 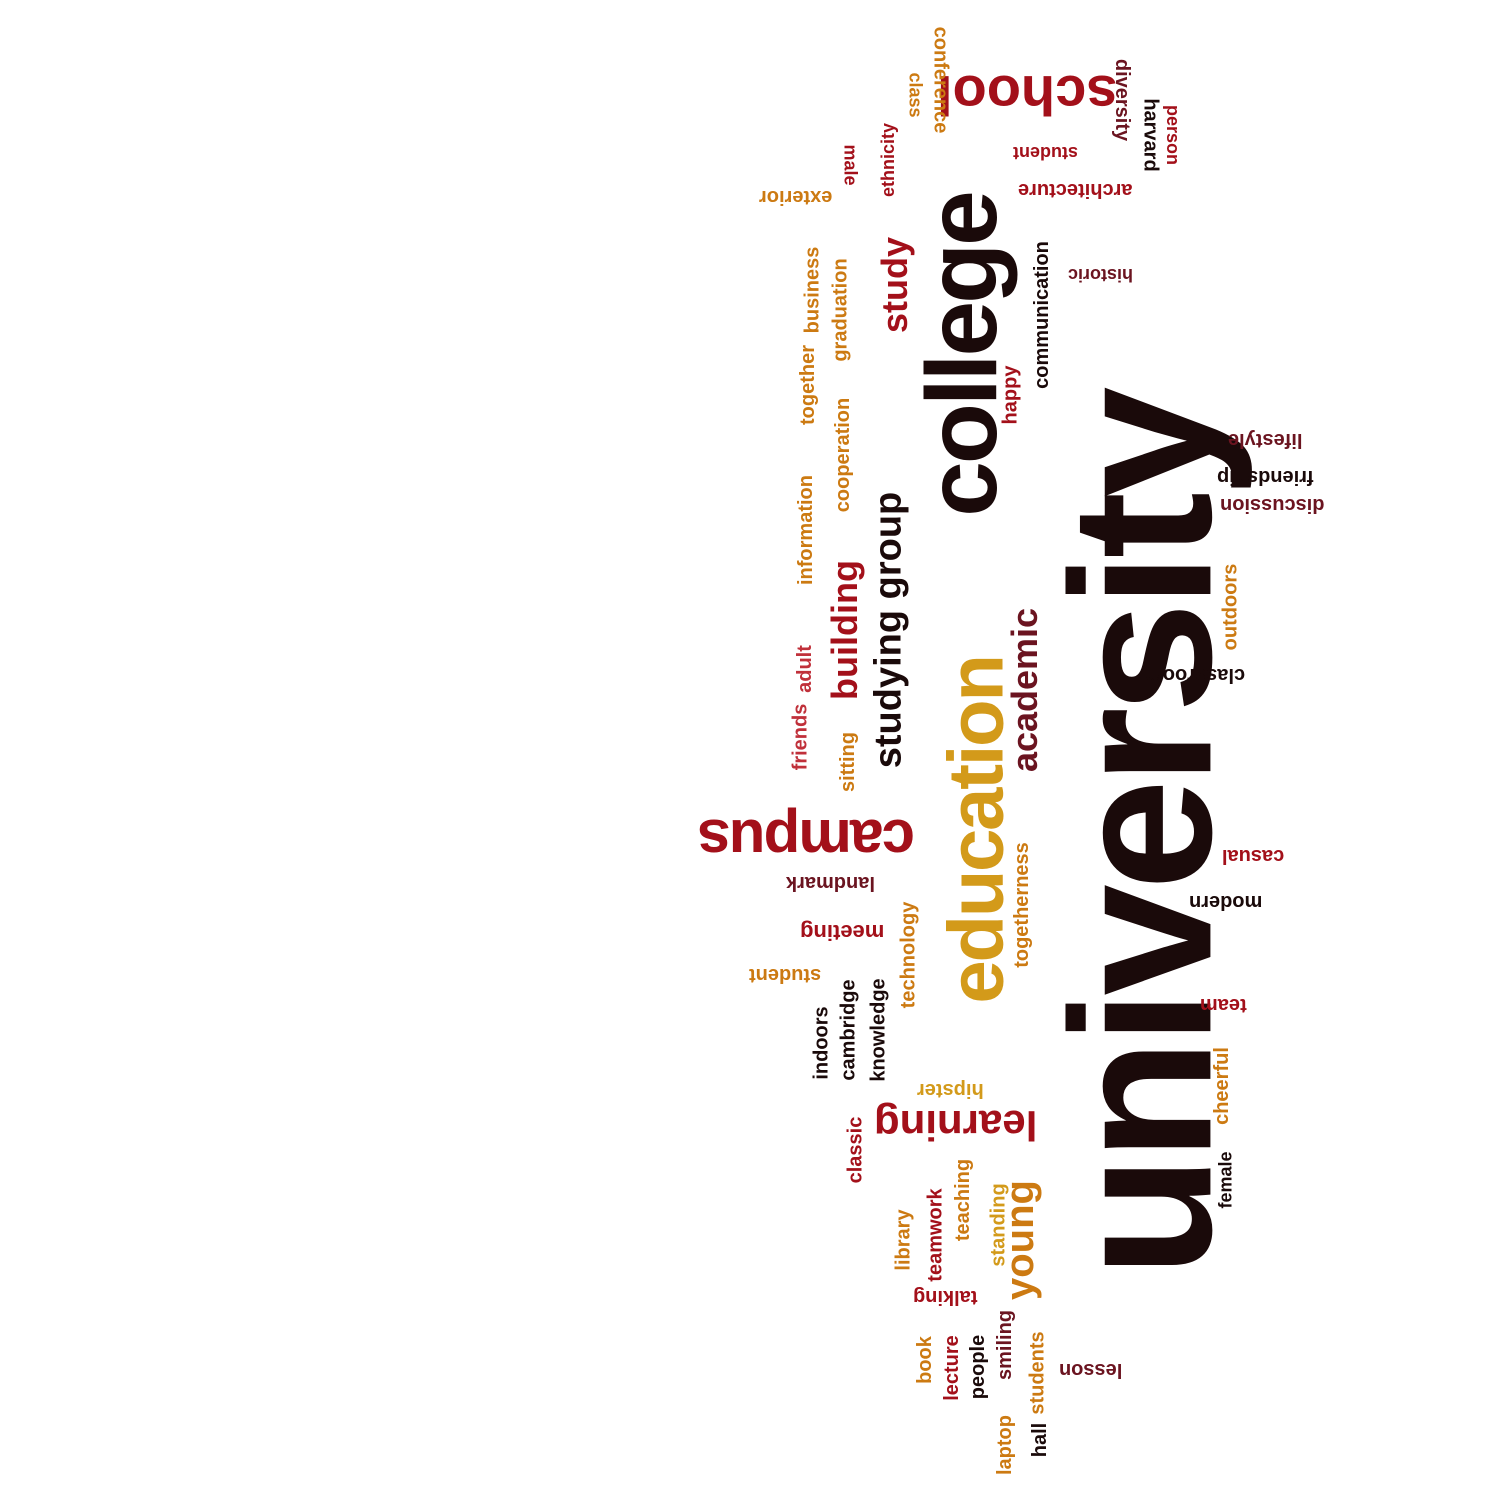 What do you see at coordinates (1150, 135) in the screenshot?
I see `word-harvard: harvard` at bounding box center [1150, 135].